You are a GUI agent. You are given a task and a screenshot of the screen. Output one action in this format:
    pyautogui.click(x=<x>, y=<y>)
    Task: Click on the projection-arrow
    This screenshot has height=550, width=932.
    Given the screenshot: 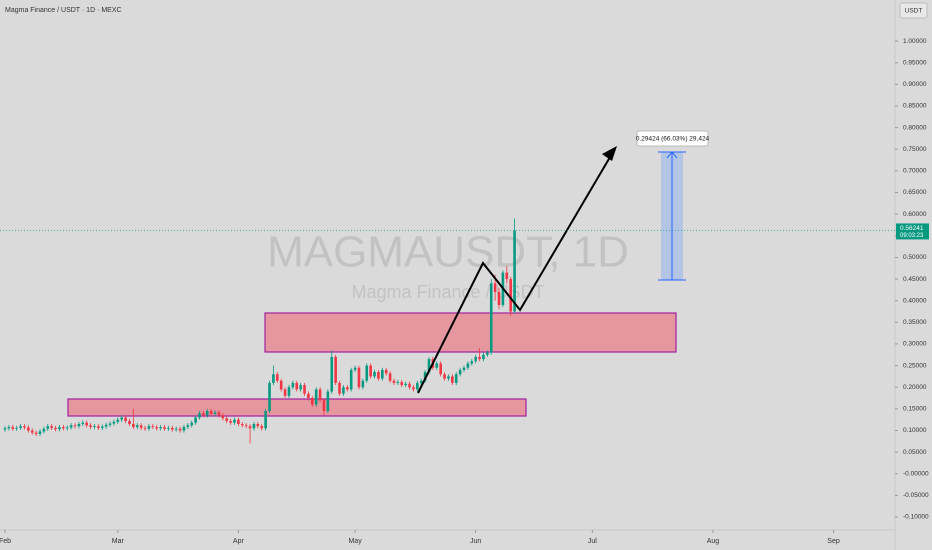 What is the action you would take?
    pyautogui.click(x=515, y=272)
    